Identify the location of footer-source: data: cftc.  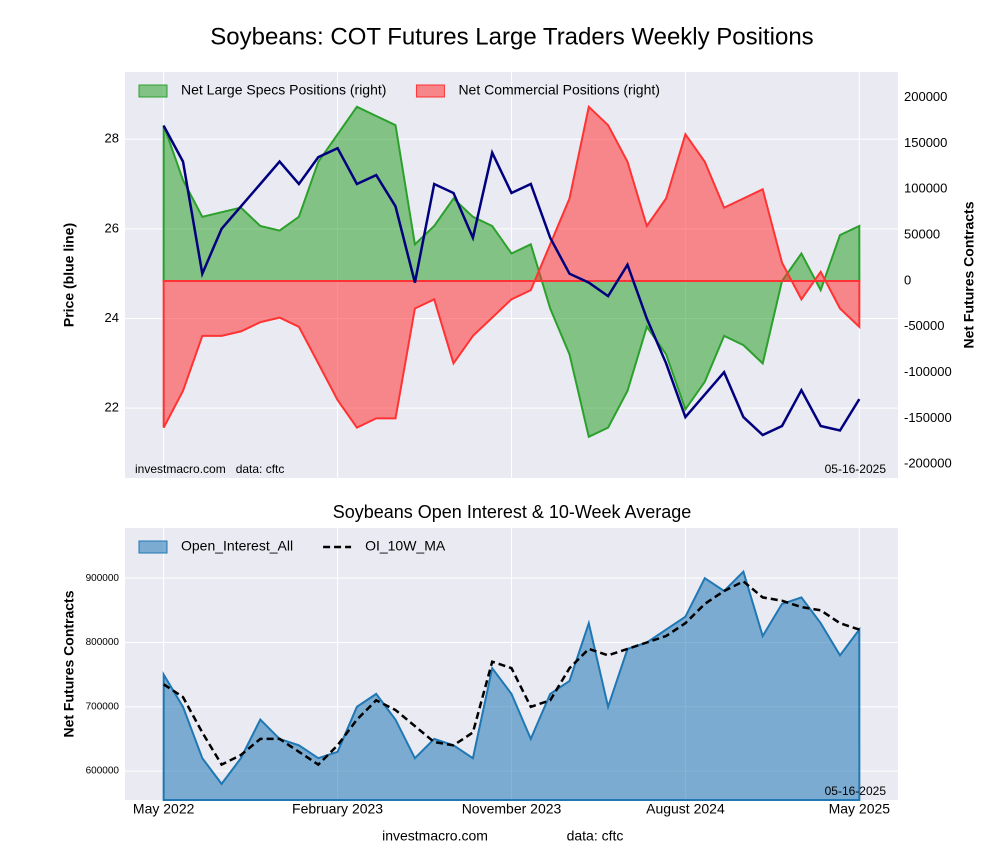
(595, 836).